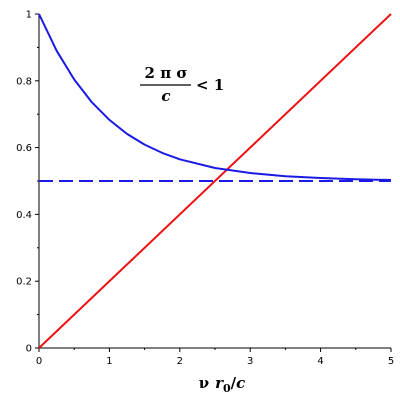 The width and height of the screenshot is (400, 400). What do you see at coordinates (204, 383) in the screenshot?
I see `x-axis-label-base: ν` at bounding box center [204, 383].